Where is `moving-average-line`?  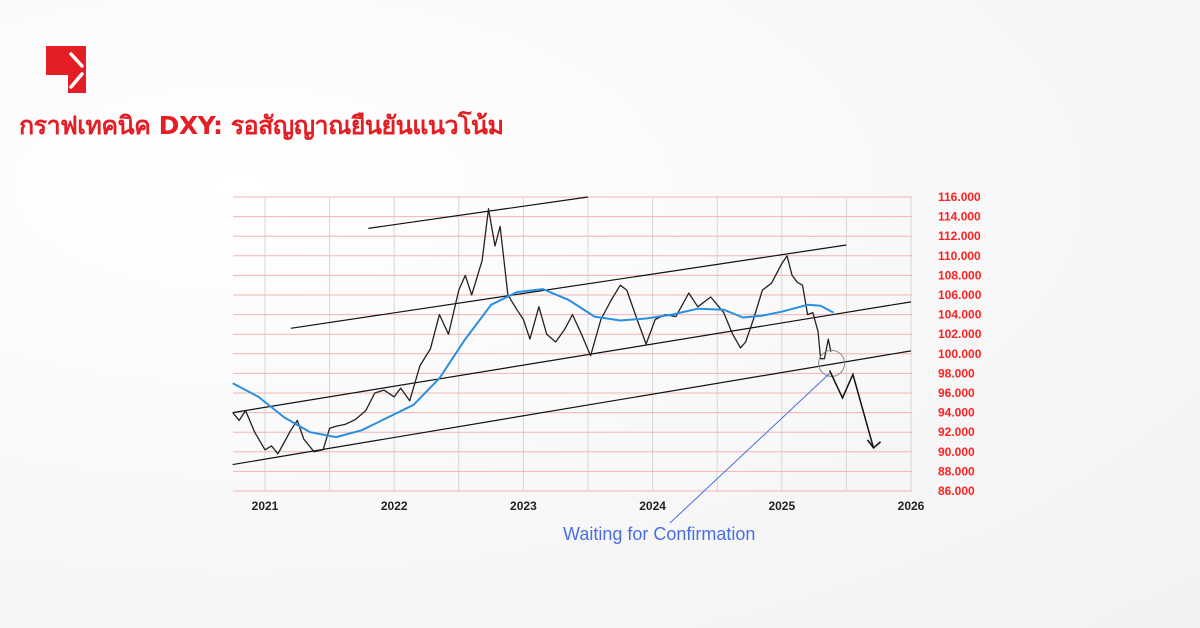 moving-average-line is located at coordinates (533, 363).